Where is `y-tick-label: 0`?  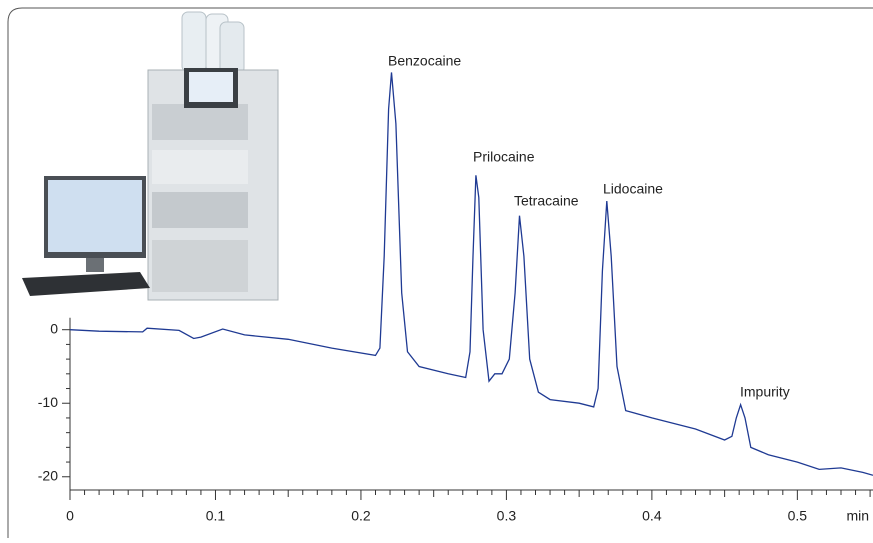 y-tick-label: 0 is located at coordinates (54, 328).